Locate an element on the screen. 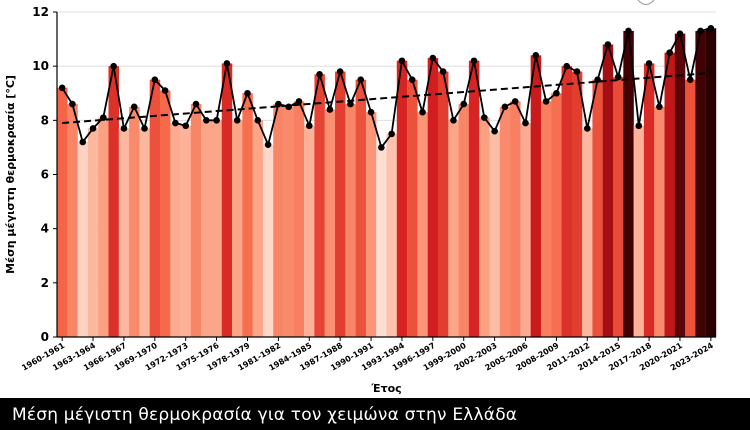 The width and height of the screenshot is (750, 430). y-tick-label: 0 is located at coordinates (45, 337).